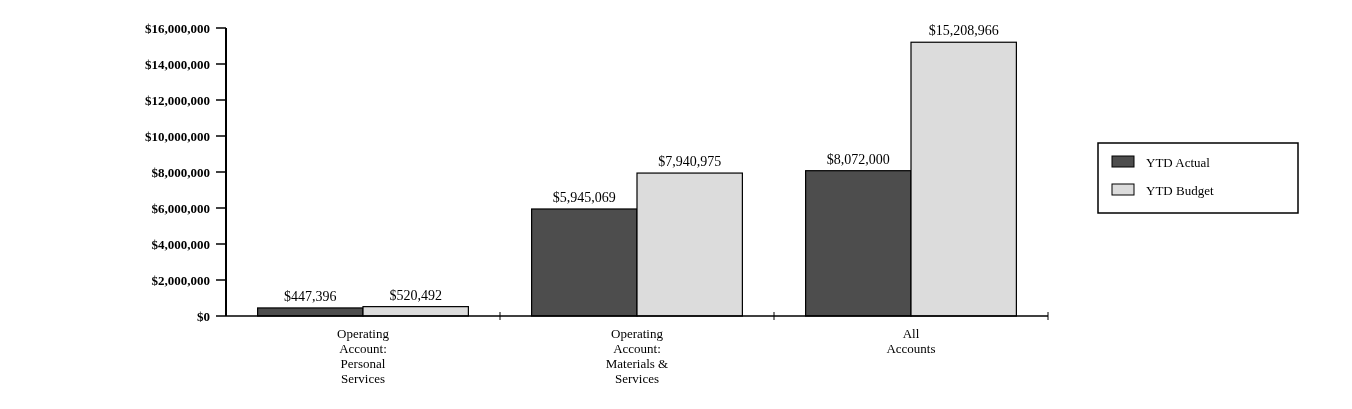  Describe the element at coordinates (177, 28) in the screenshot. I see `y-tick-label: $16,000,000` at that location.